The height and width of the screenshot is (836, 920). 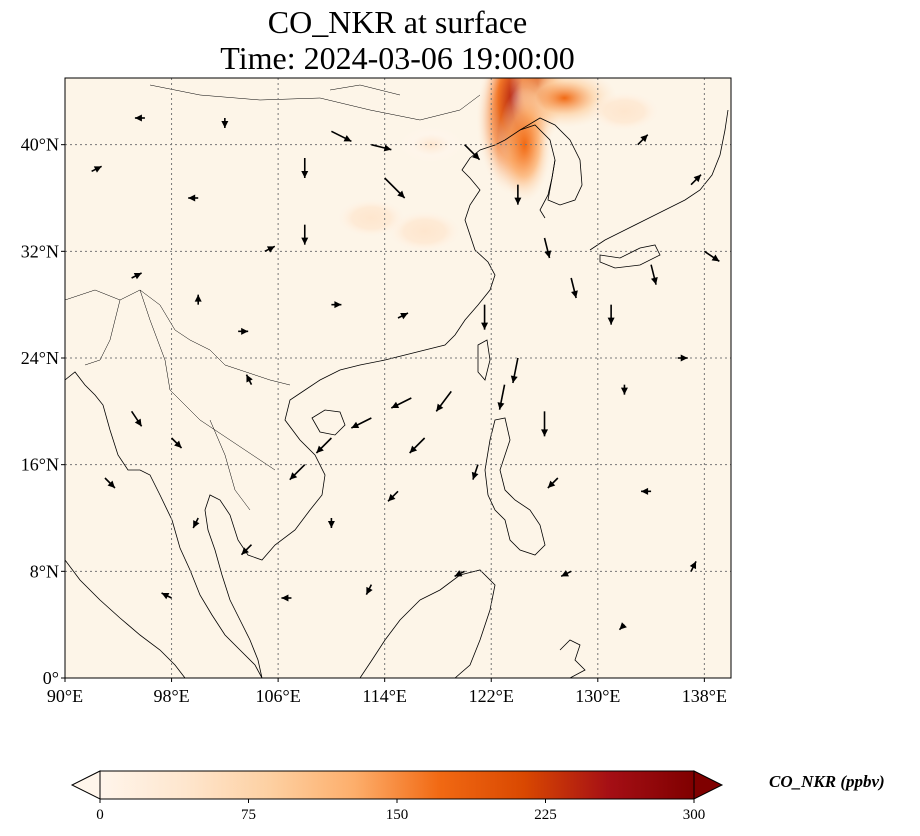 What do you see at coordinates (708, 785) in the screenshot?
I see `colorbar-max-extend` at bounding box center [708, 785].